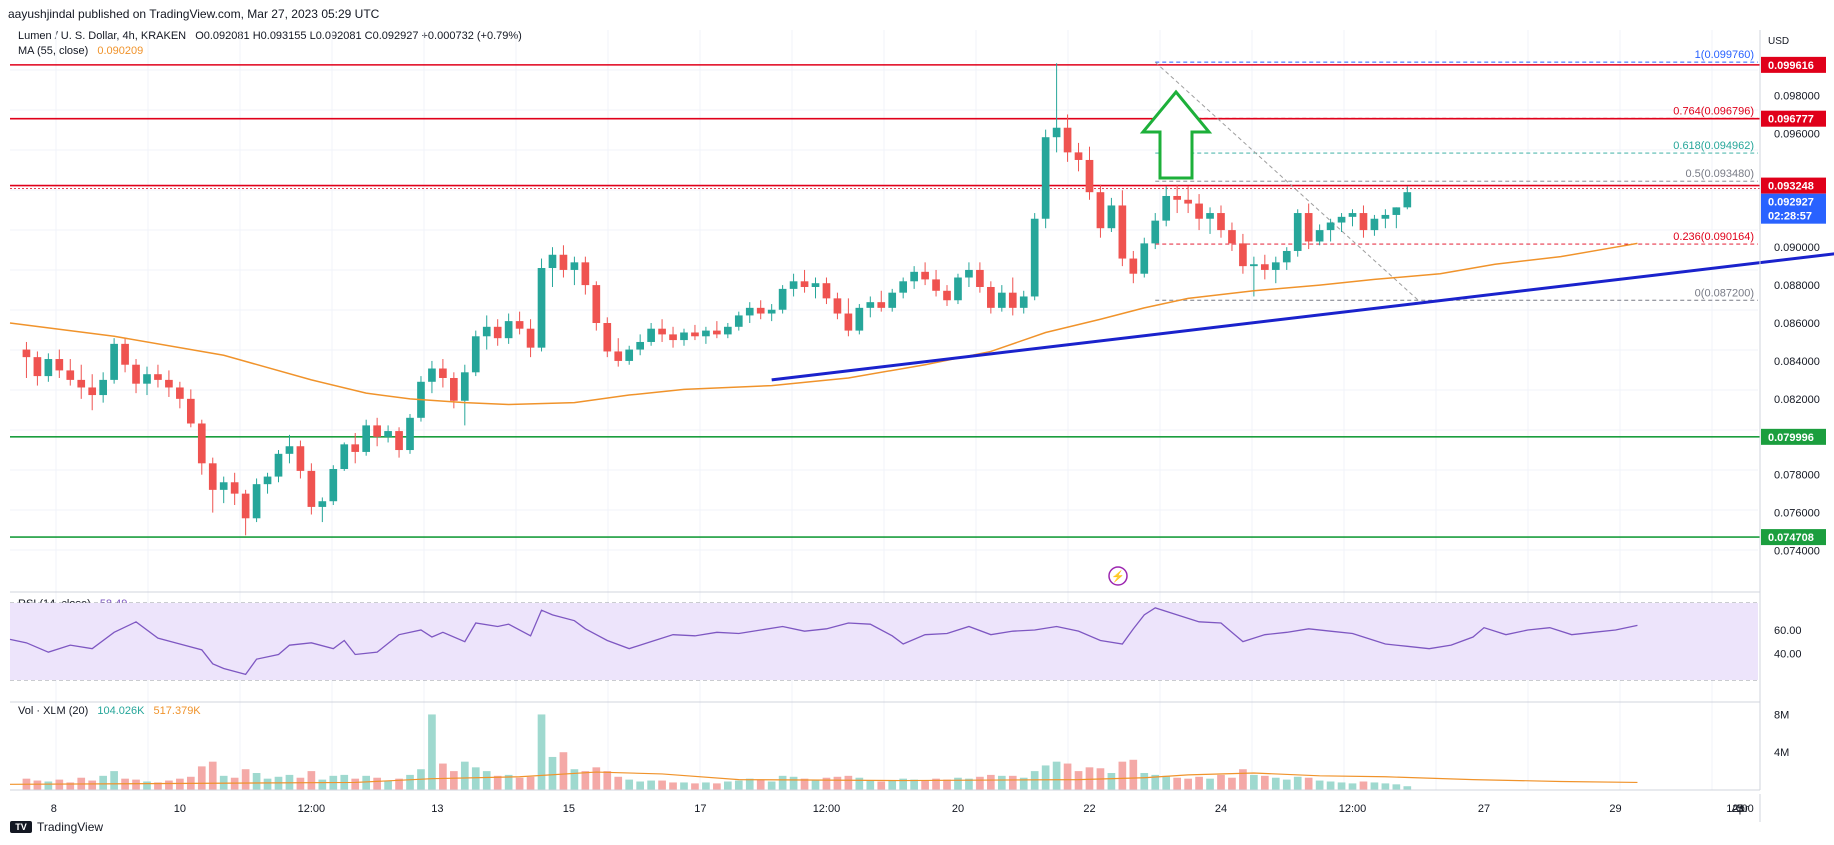 Image resolution: width=1834 pixels, height=845 pixels. Describe the element at coordinates (1724, 55) in the screenshot. I see `fib-level-label: 1(0.099760)` at that location.